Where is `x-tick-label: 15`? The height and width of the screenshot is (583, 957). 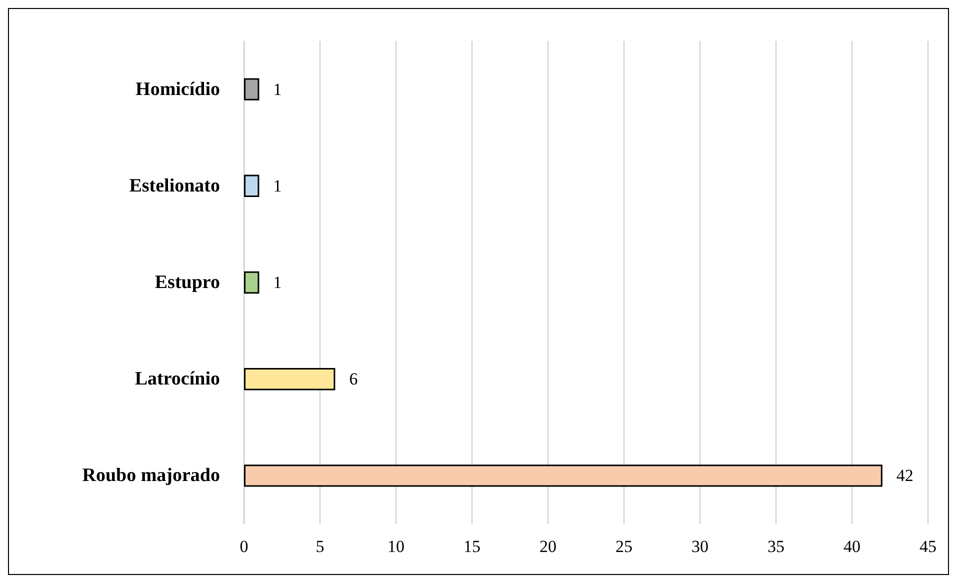 x-tick-label: 15 is located at coordinates (472, 546).